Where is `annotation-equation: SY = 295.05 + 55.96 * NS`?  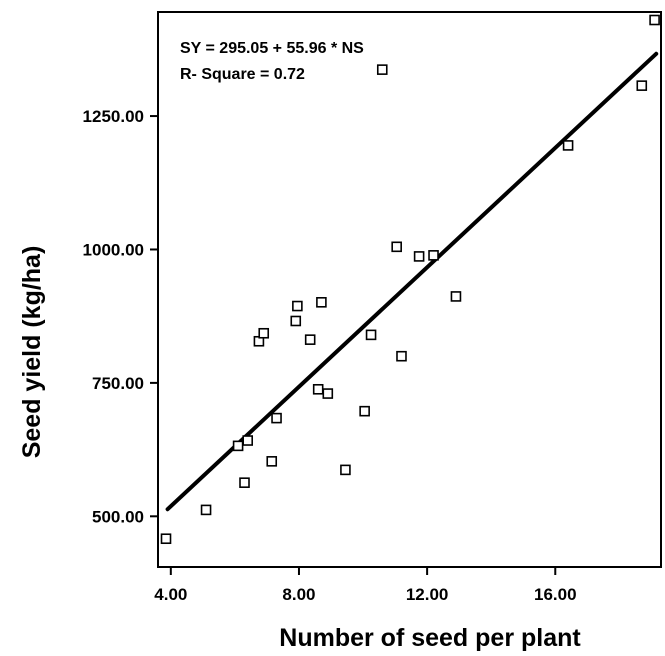
annotation-equation: SY = 295.05 + 55.96 * NS is located at coordinates (272, 48).